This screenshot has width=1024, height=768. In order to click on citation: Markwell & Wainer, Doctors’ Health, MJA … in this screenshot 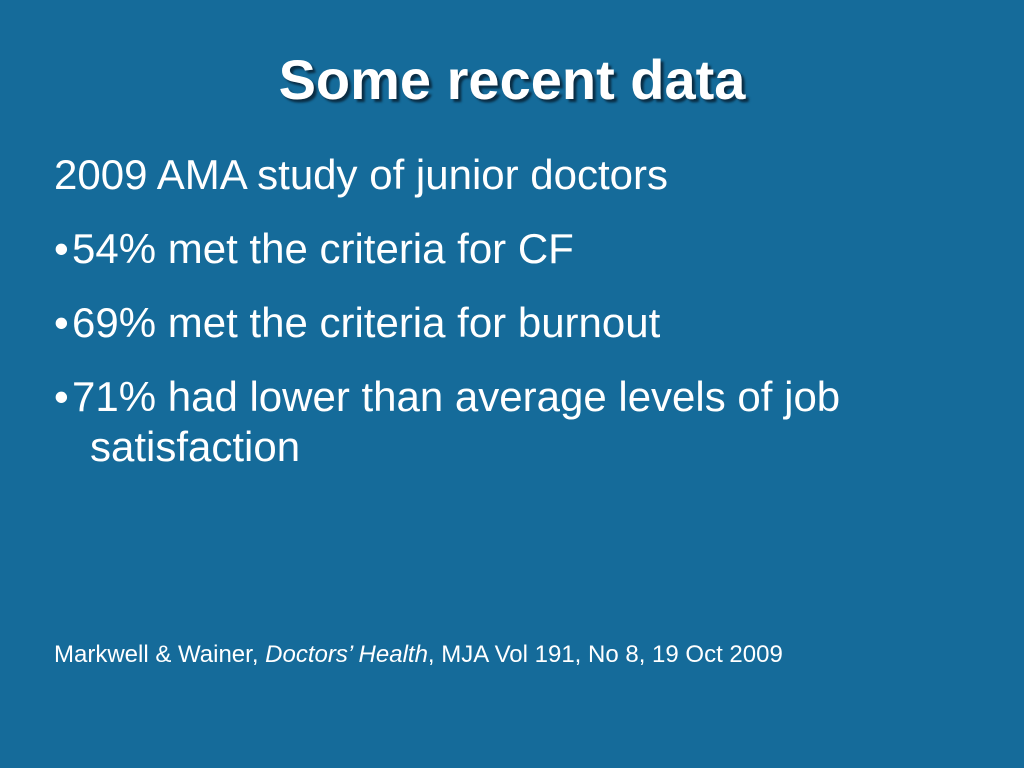, I will do `click(418, 655)`.